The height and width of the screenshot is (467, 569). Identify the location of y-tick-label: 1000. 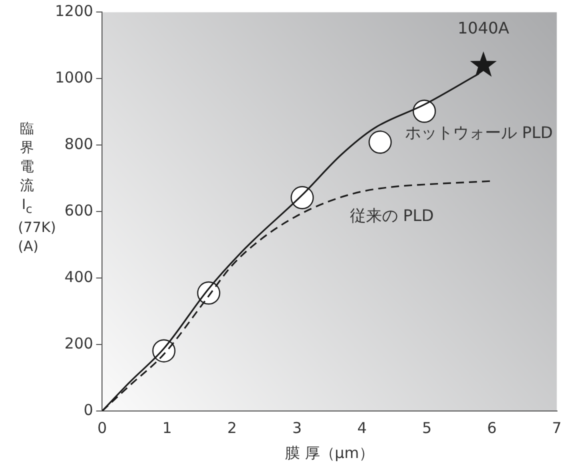
(74, 77).